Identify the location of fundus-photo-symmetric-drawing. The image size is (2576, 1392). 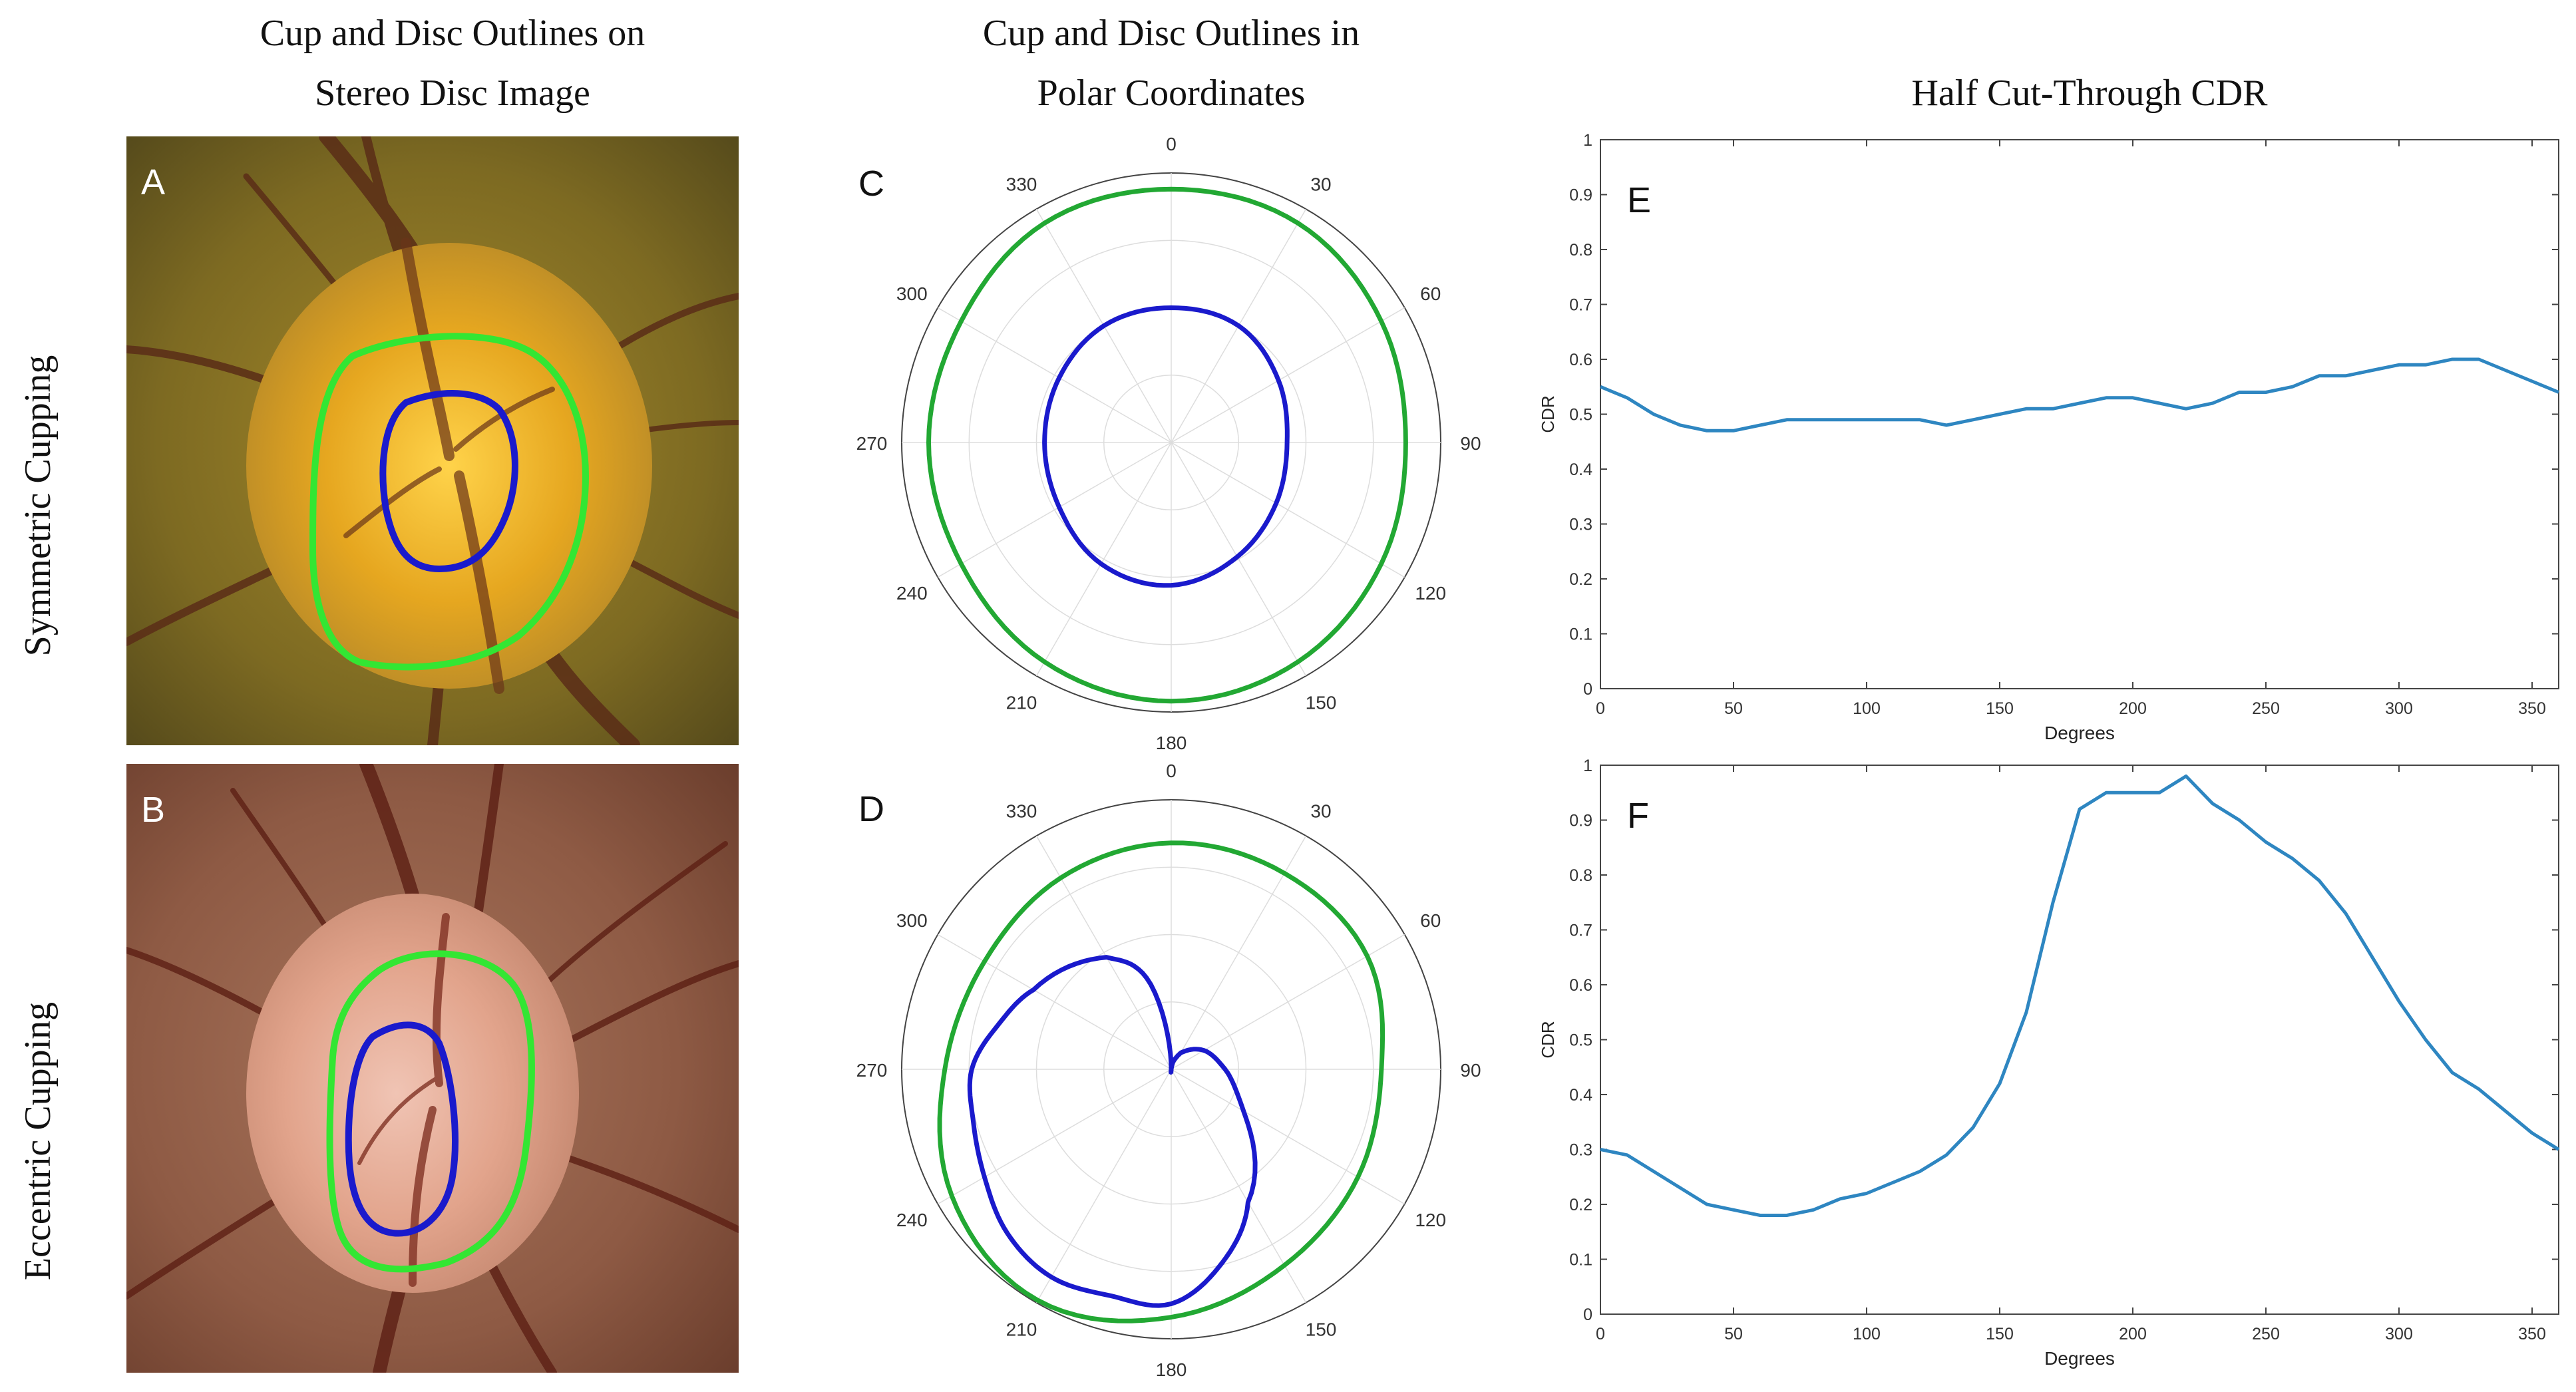
(433, 440).